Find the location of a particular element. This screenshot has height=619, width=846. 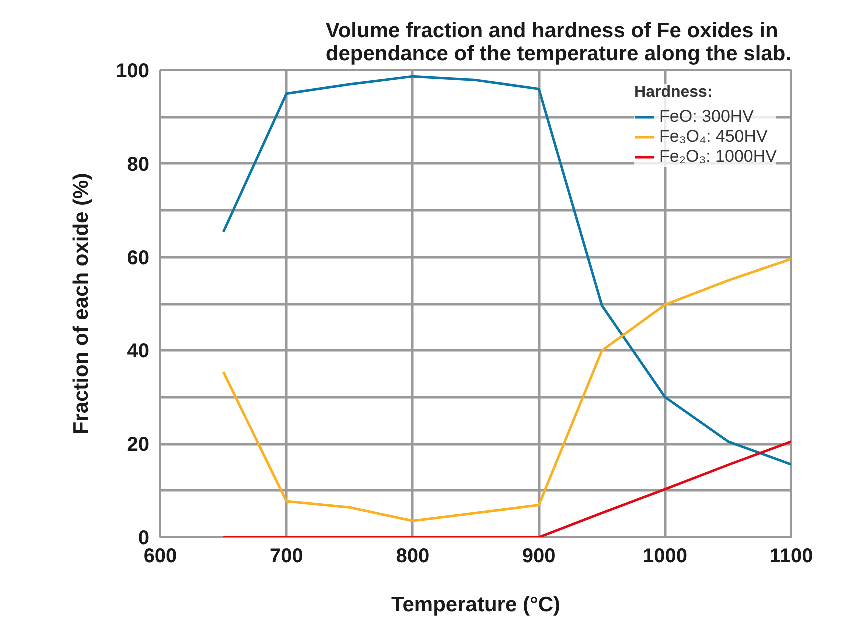

chart-title: Volume fraction and hardness of Fe oxides in dependance of the temperature along the slab. is located at coordinates (559, 43).